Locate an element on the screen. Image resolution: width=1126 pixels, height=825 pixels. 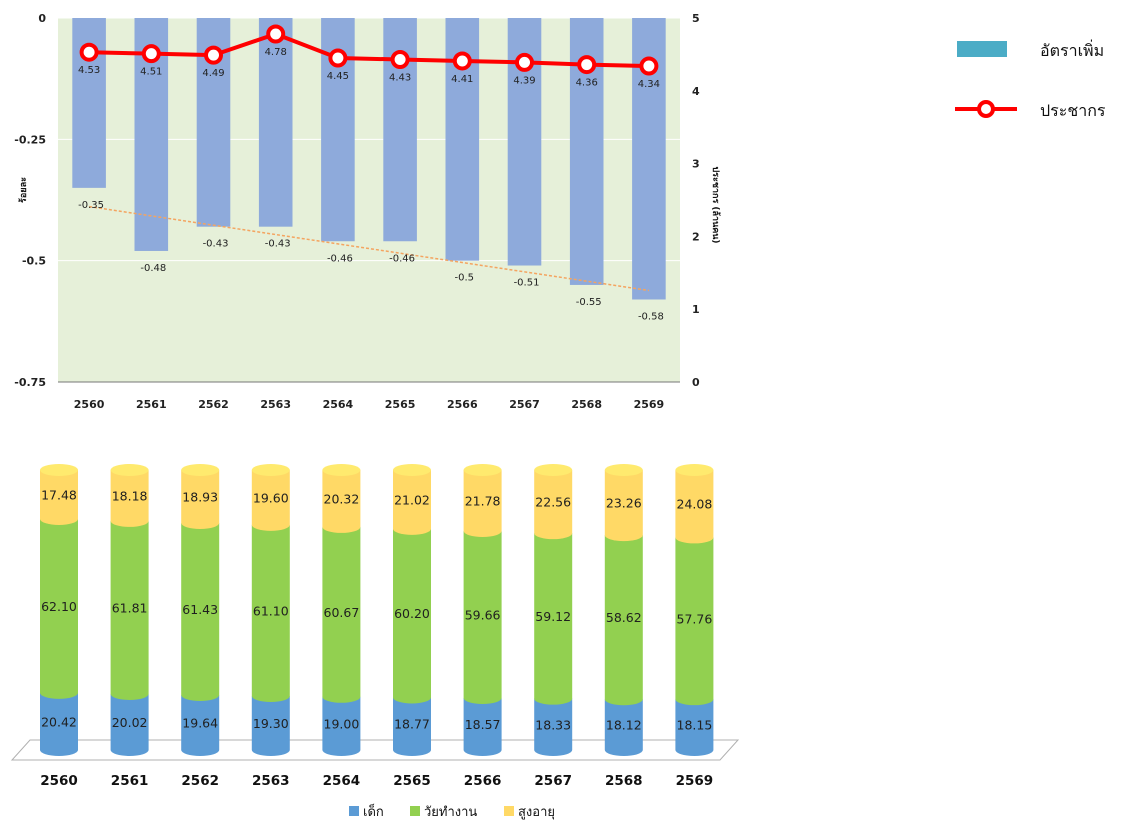
segment-value-label: 18.77 is located at coordinates (412, 724).